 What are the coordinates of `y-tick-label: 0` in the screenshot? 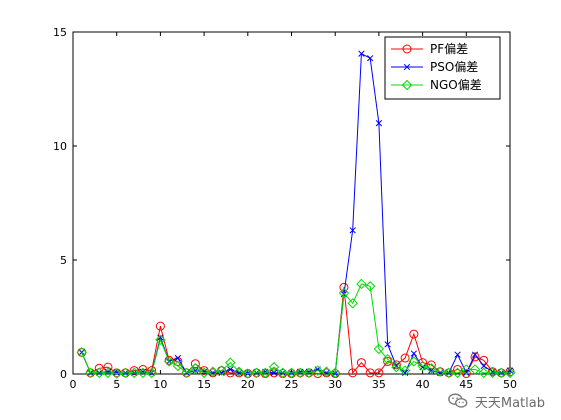 It's located at (63, 374).